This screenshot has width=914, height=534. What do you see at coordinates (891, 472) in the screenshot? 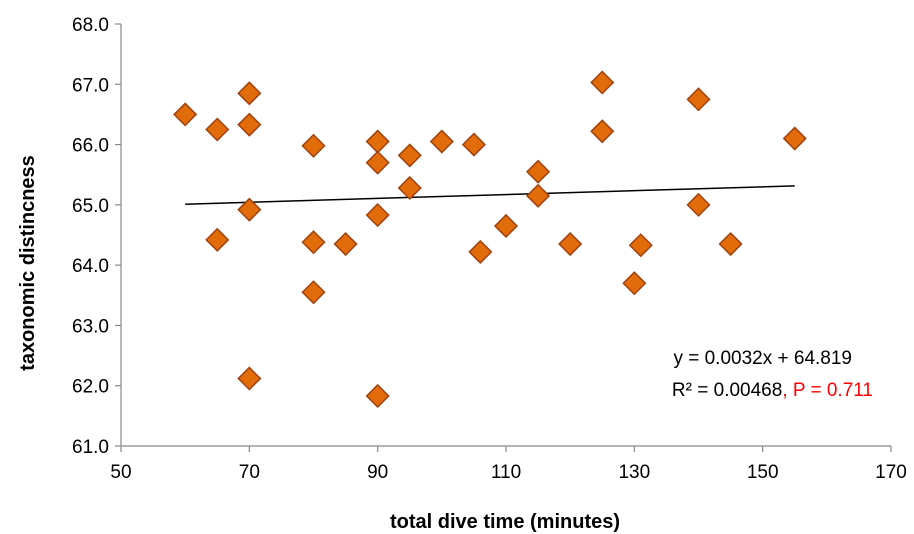
I see `x-tick-label: 170` at bounding box center [891, 472].